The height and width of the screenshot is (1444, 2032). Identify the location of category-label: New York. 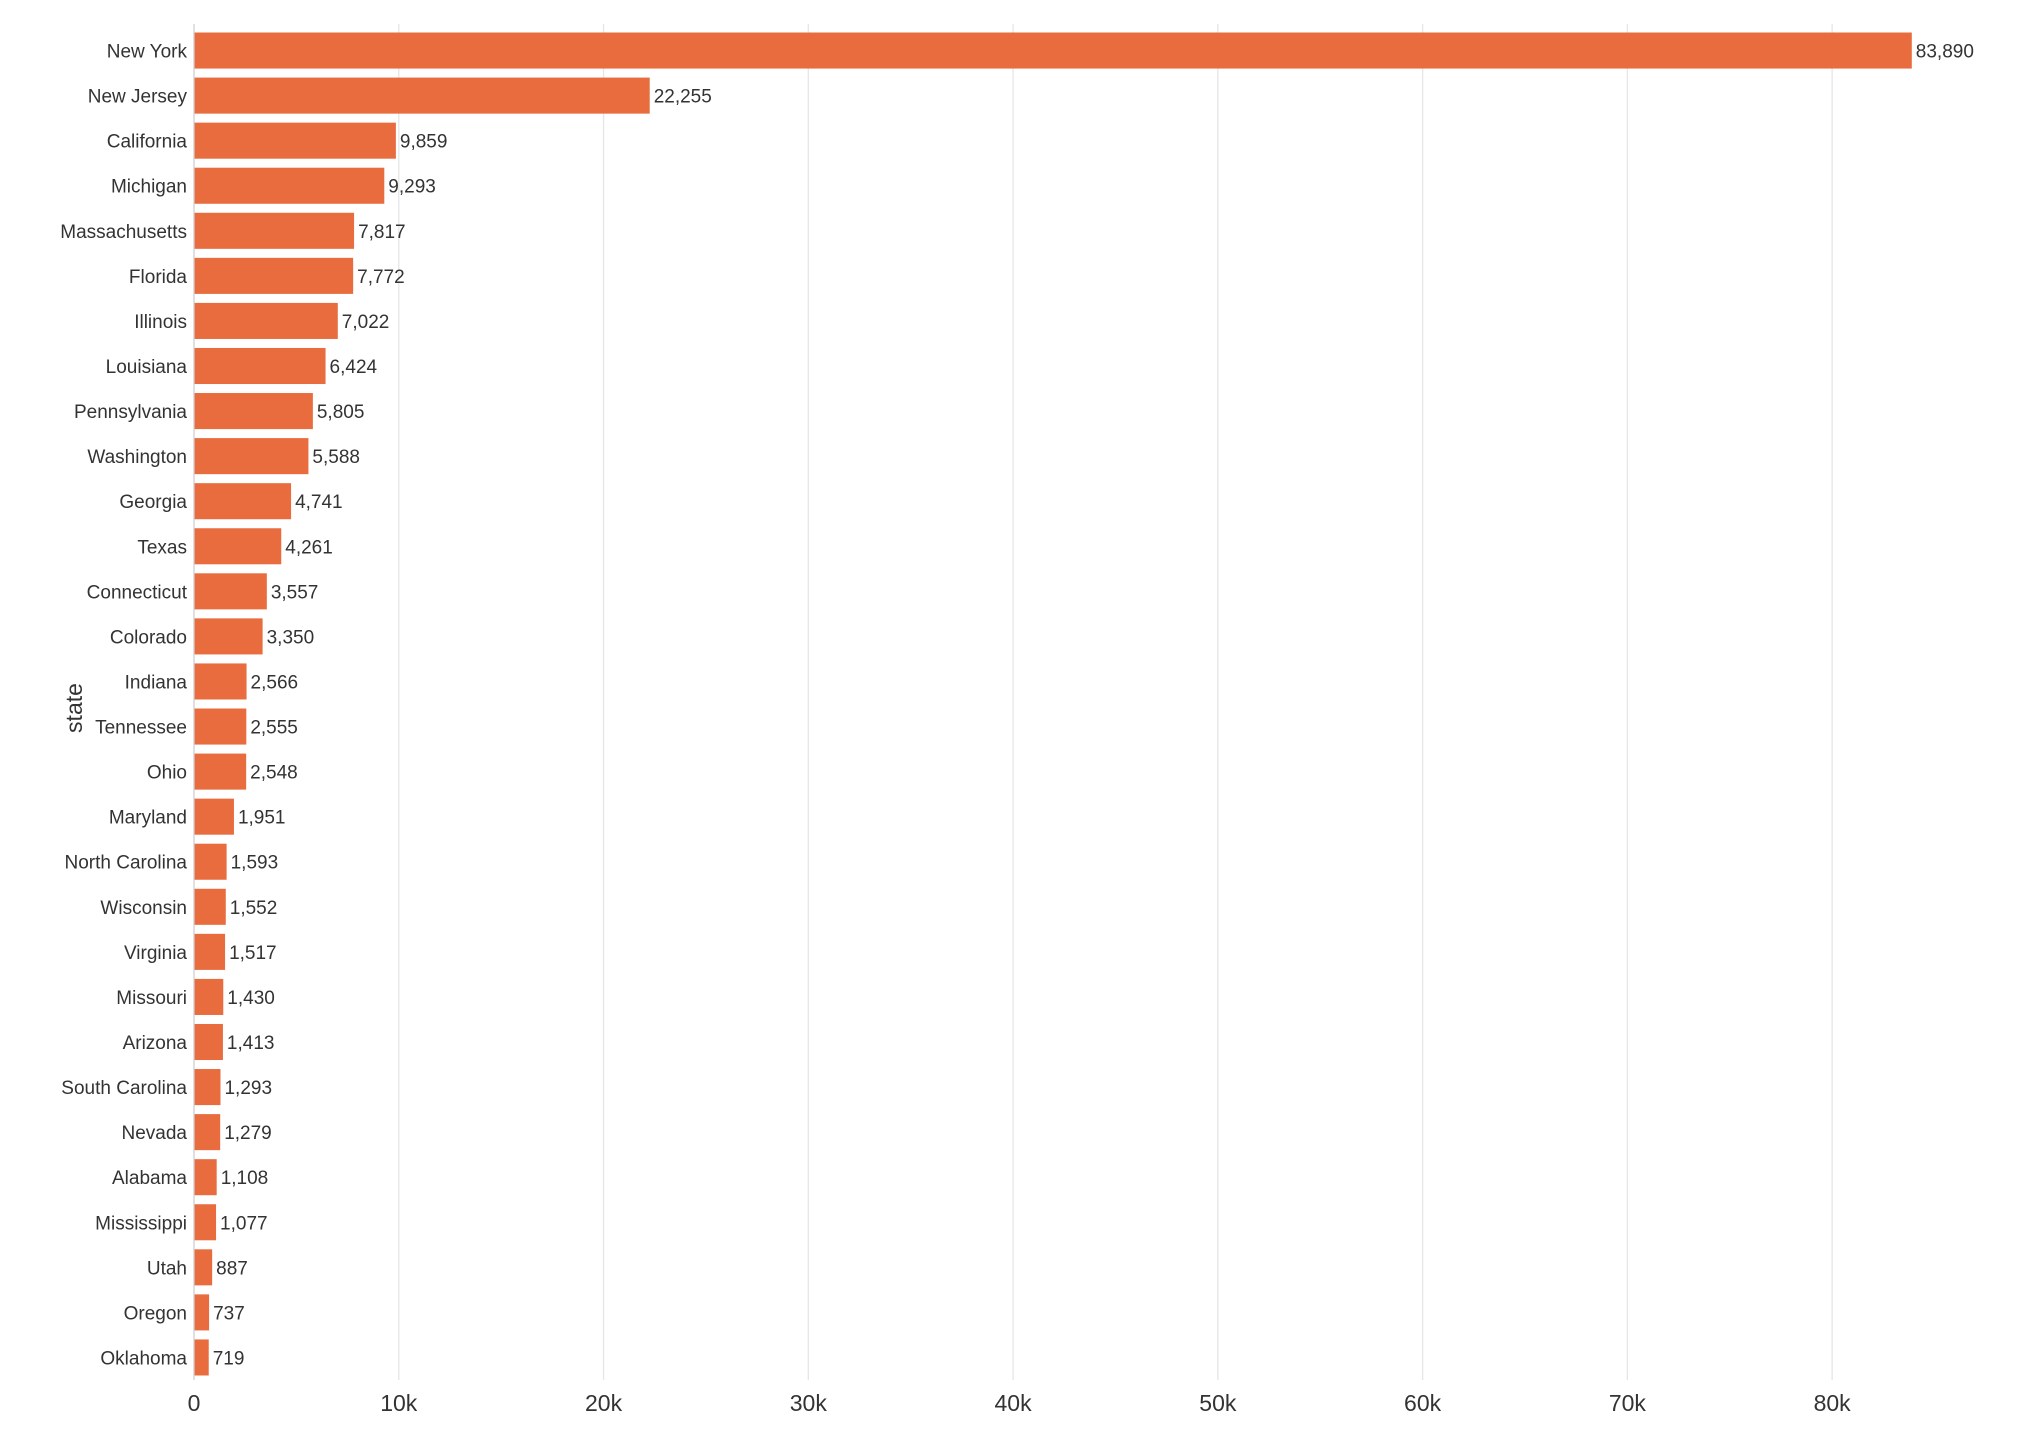
(147, 52).